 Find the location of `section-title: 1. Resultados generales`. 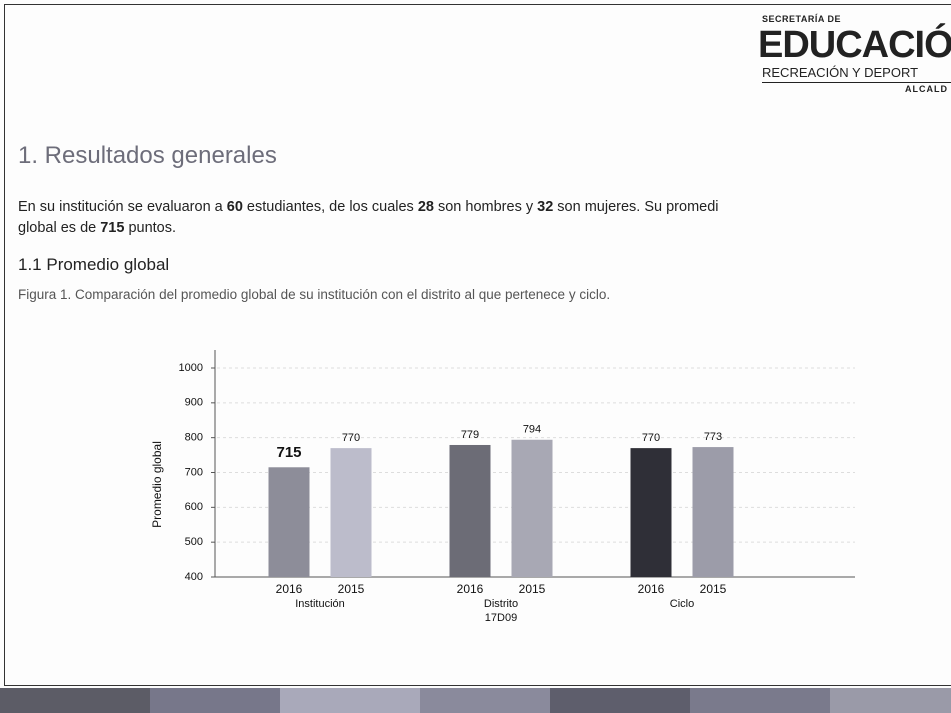

section-title: 1. Resultados generales is located at coordinates (147, 155).